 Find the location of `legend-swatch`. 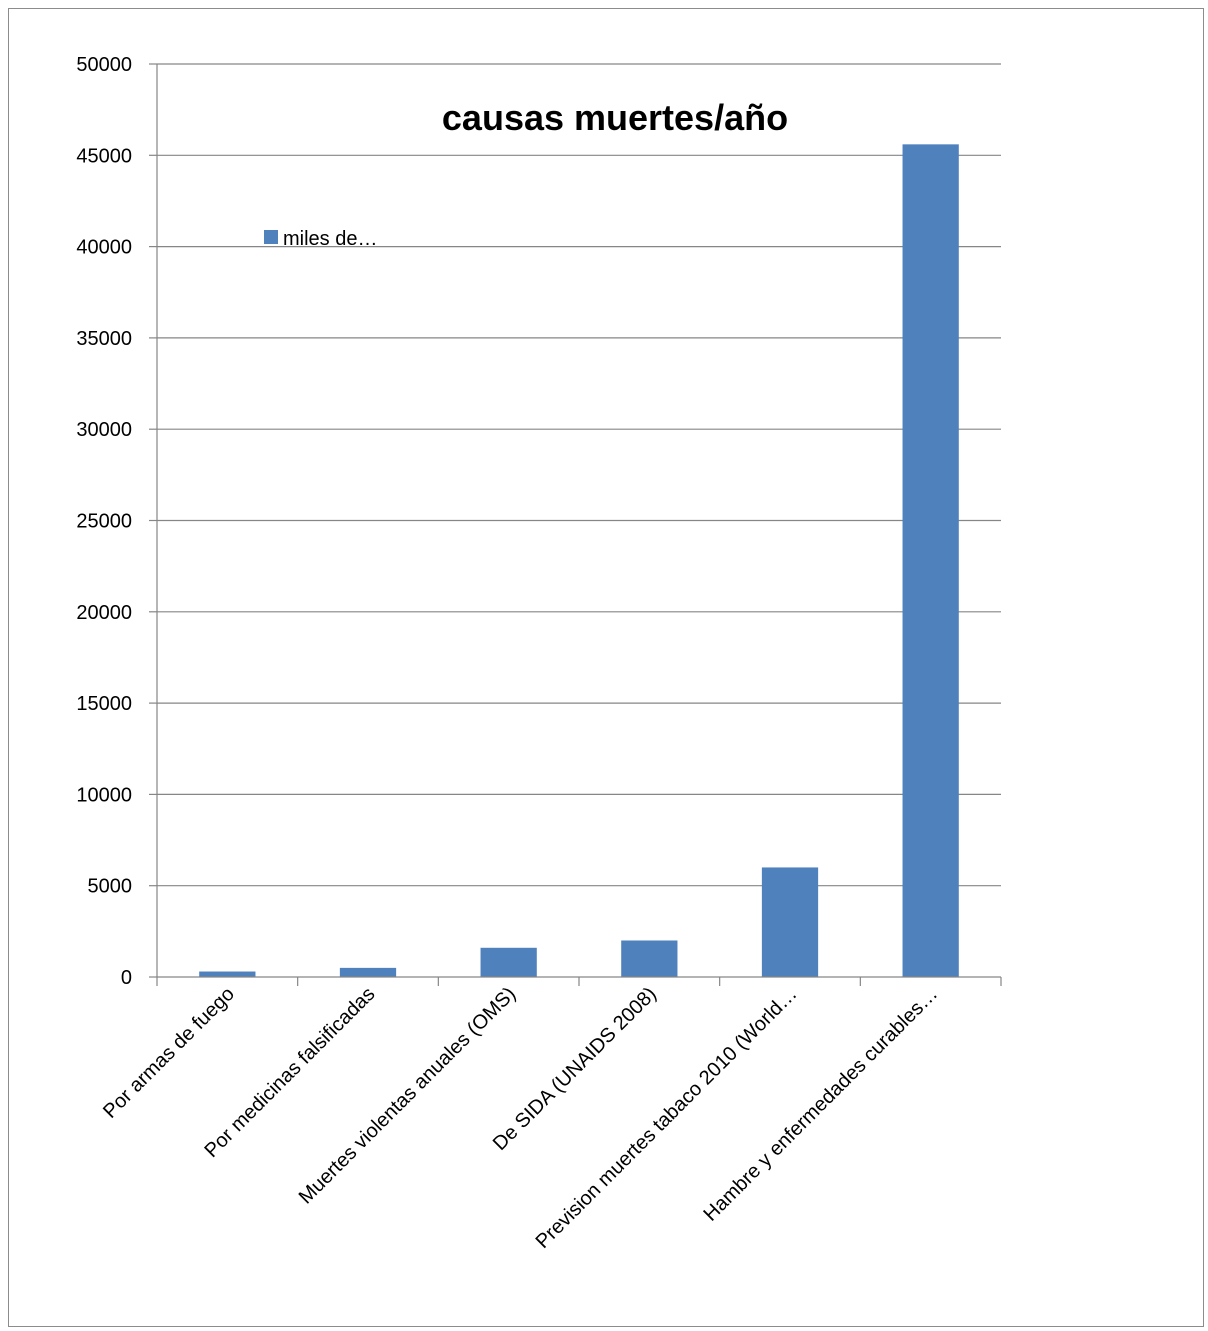

legend-swatch is located at coordinates (271, 237).